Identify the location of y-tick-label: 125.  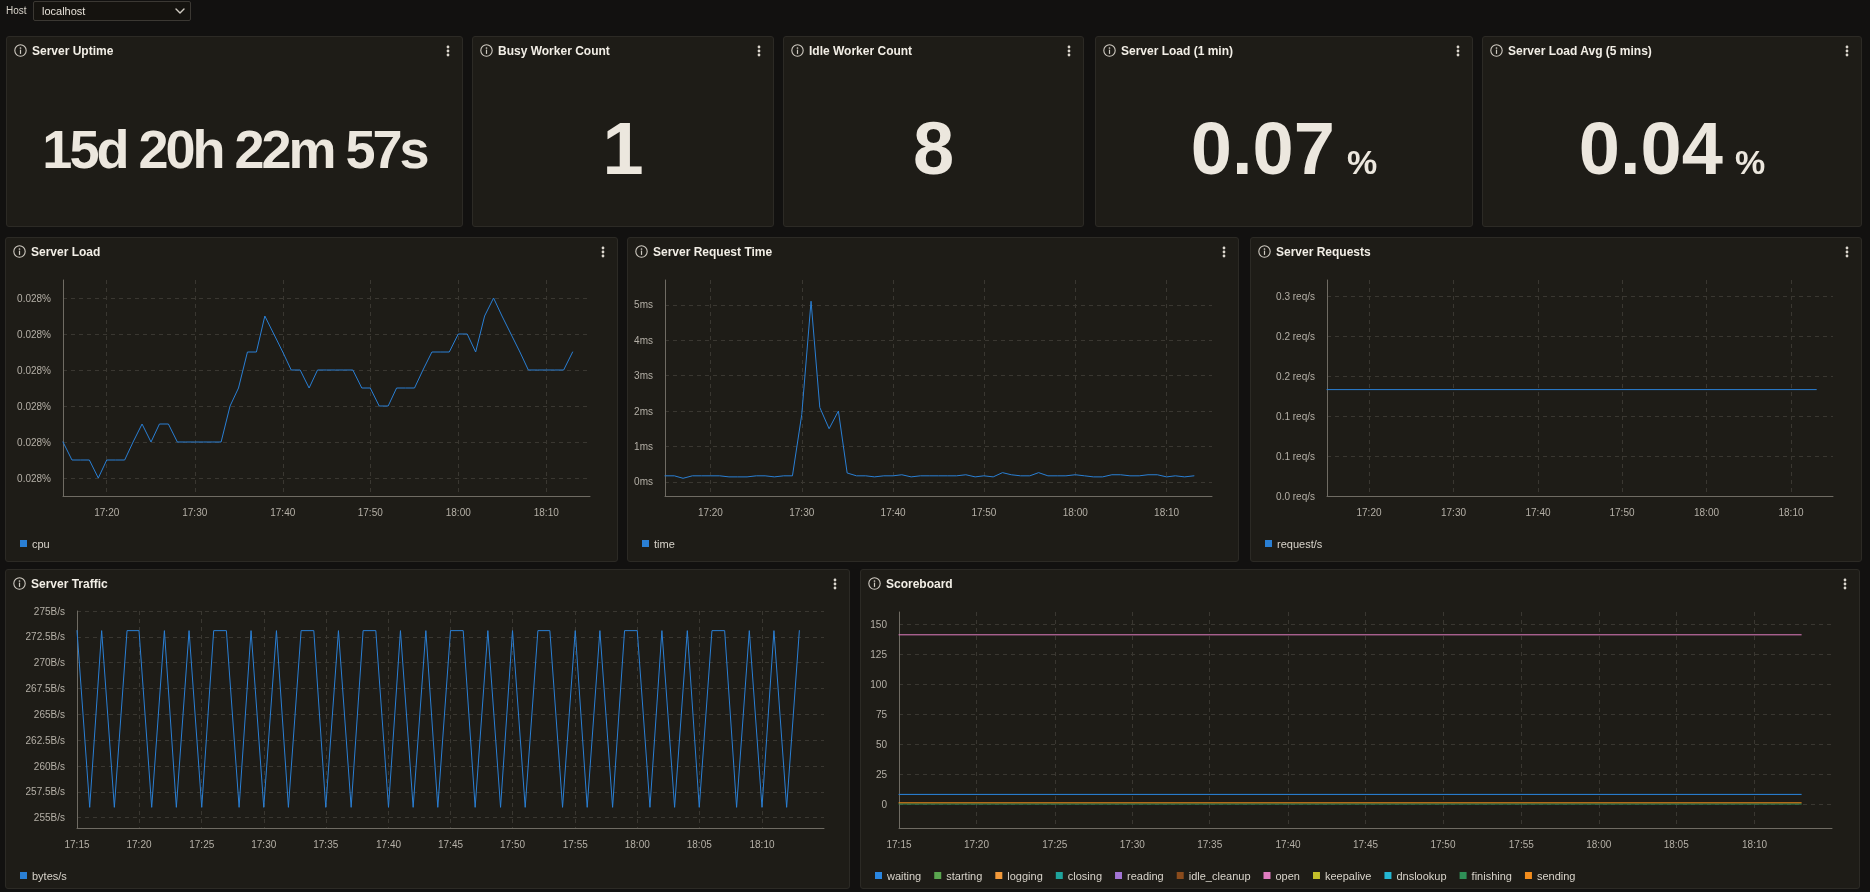
(879, 654).